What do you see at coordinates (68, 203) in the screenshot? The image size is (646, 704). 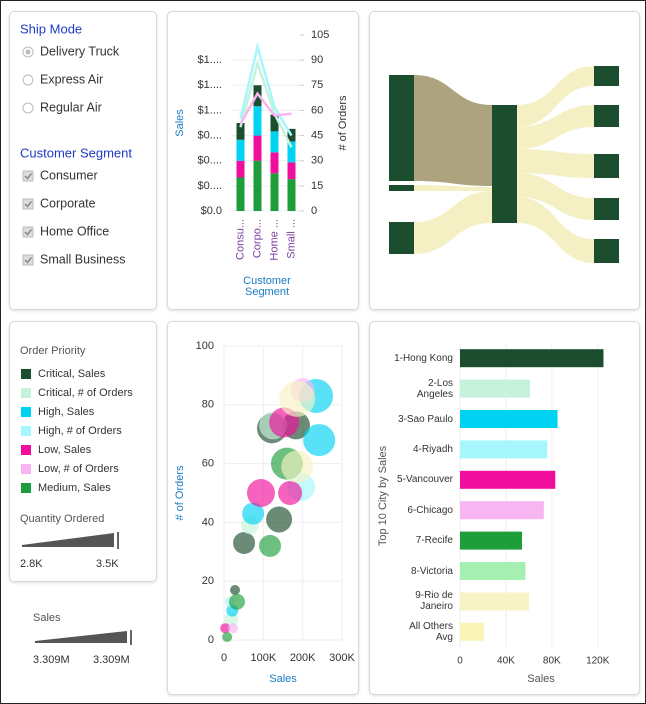 I see `filter-option: Corporate` at bounding box center [68, 203].